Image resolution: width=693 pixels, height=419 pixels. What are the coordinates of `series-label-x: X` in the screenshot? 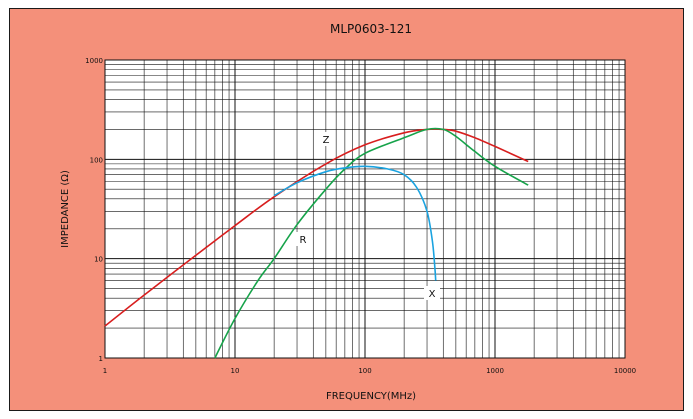 It's located at (432, 294).